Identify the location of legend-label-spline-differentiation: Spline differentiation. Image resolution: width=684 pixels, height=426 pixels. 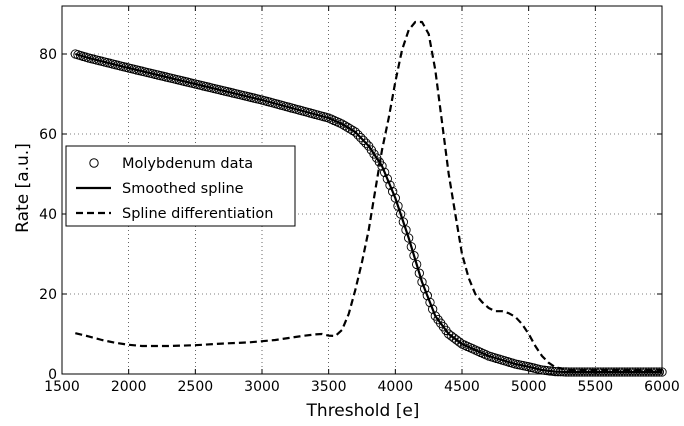
(197, 214).